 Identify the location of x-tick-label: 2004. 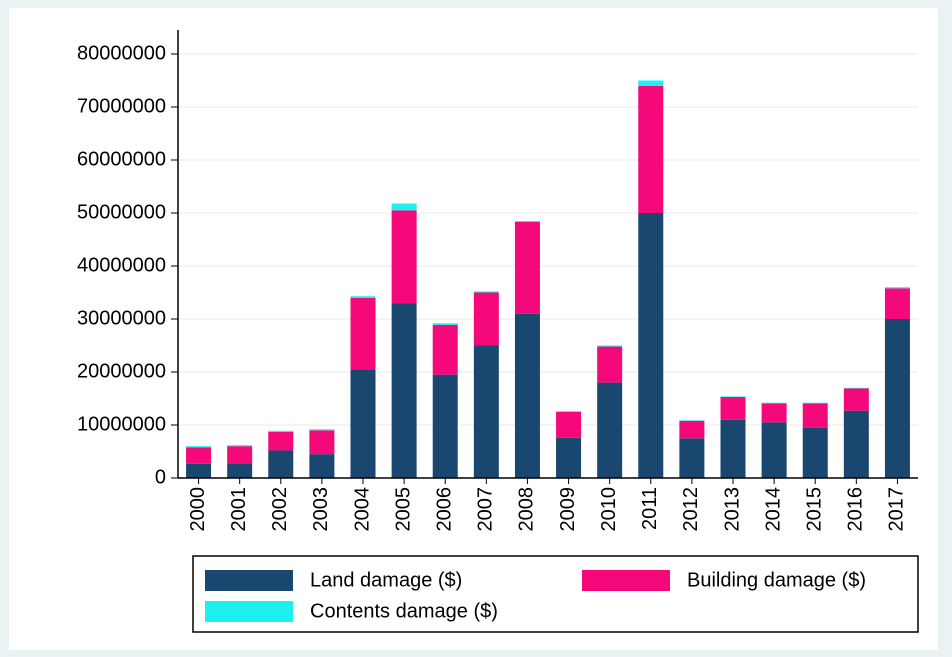
(362, 509).